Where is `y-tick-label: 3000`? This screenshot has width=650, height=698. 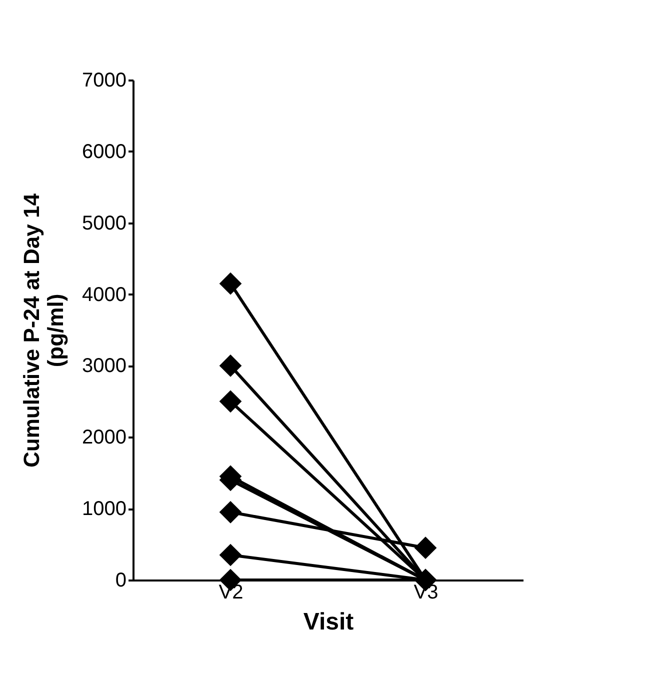 y-tick-label: 3000 is located at coordinates (104, 366).